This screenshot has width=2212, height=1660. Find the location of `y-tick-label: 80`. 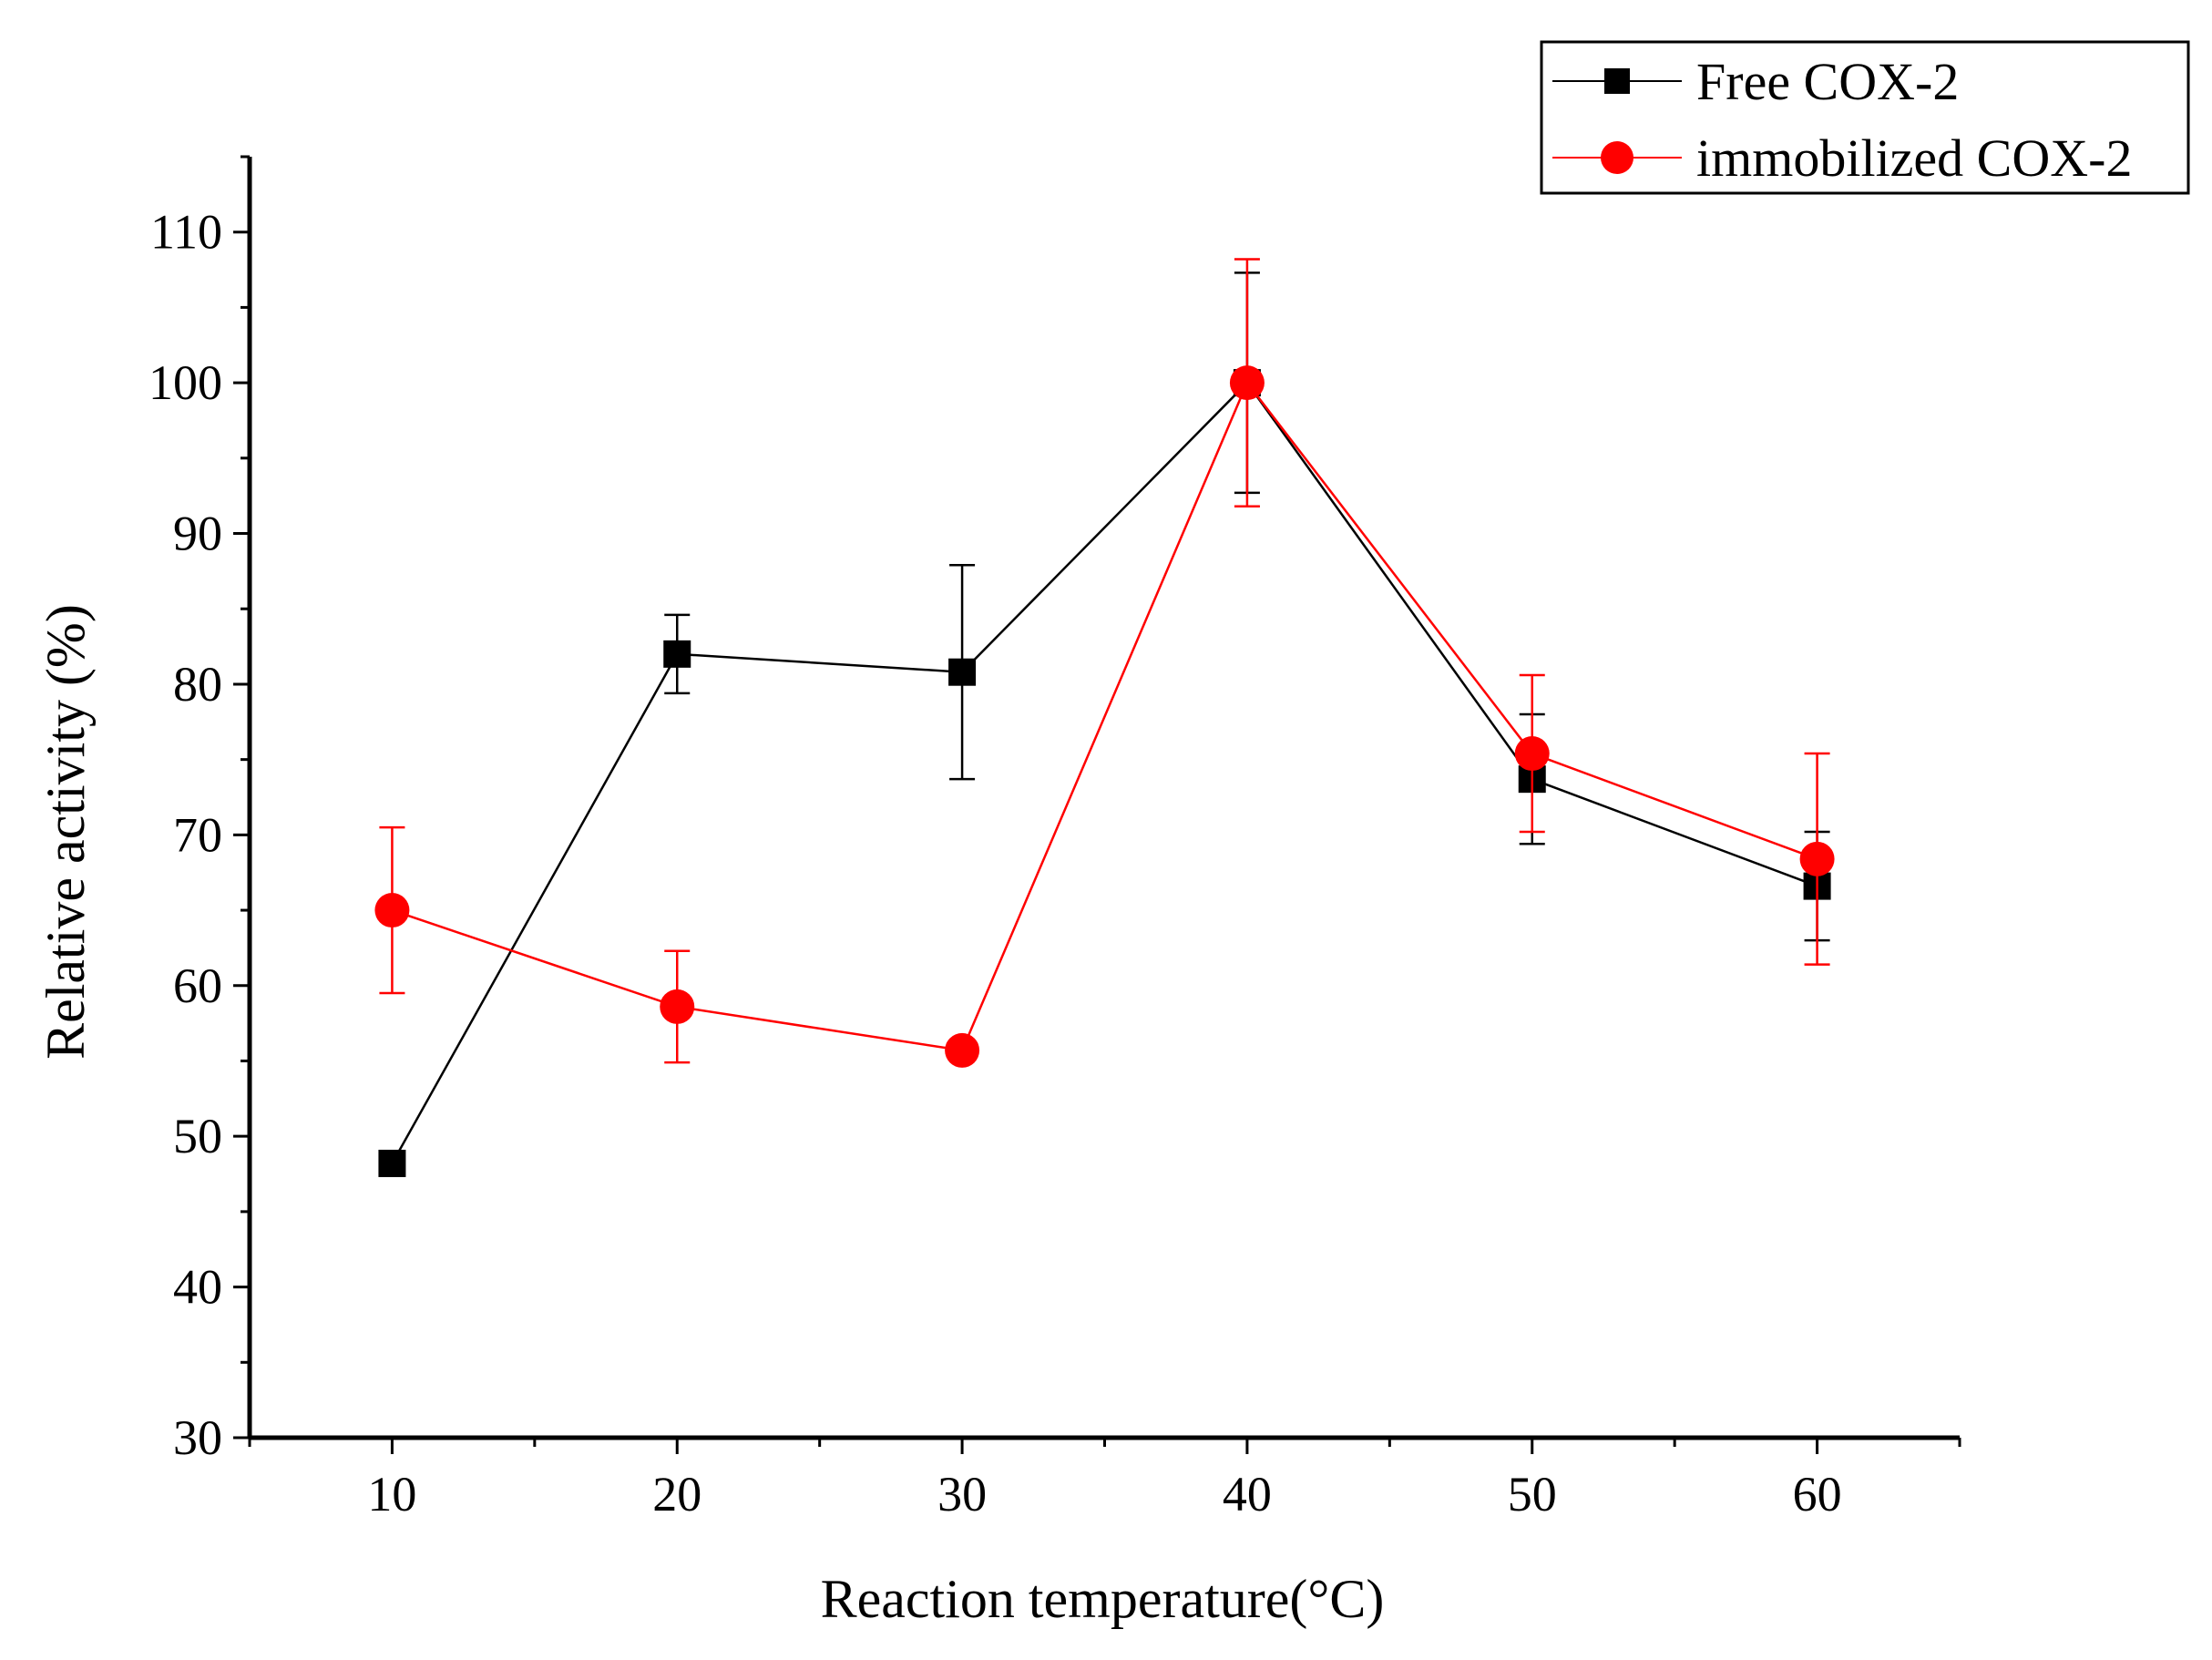

y-tick-label: 80 is located at coordinates (197, 684).